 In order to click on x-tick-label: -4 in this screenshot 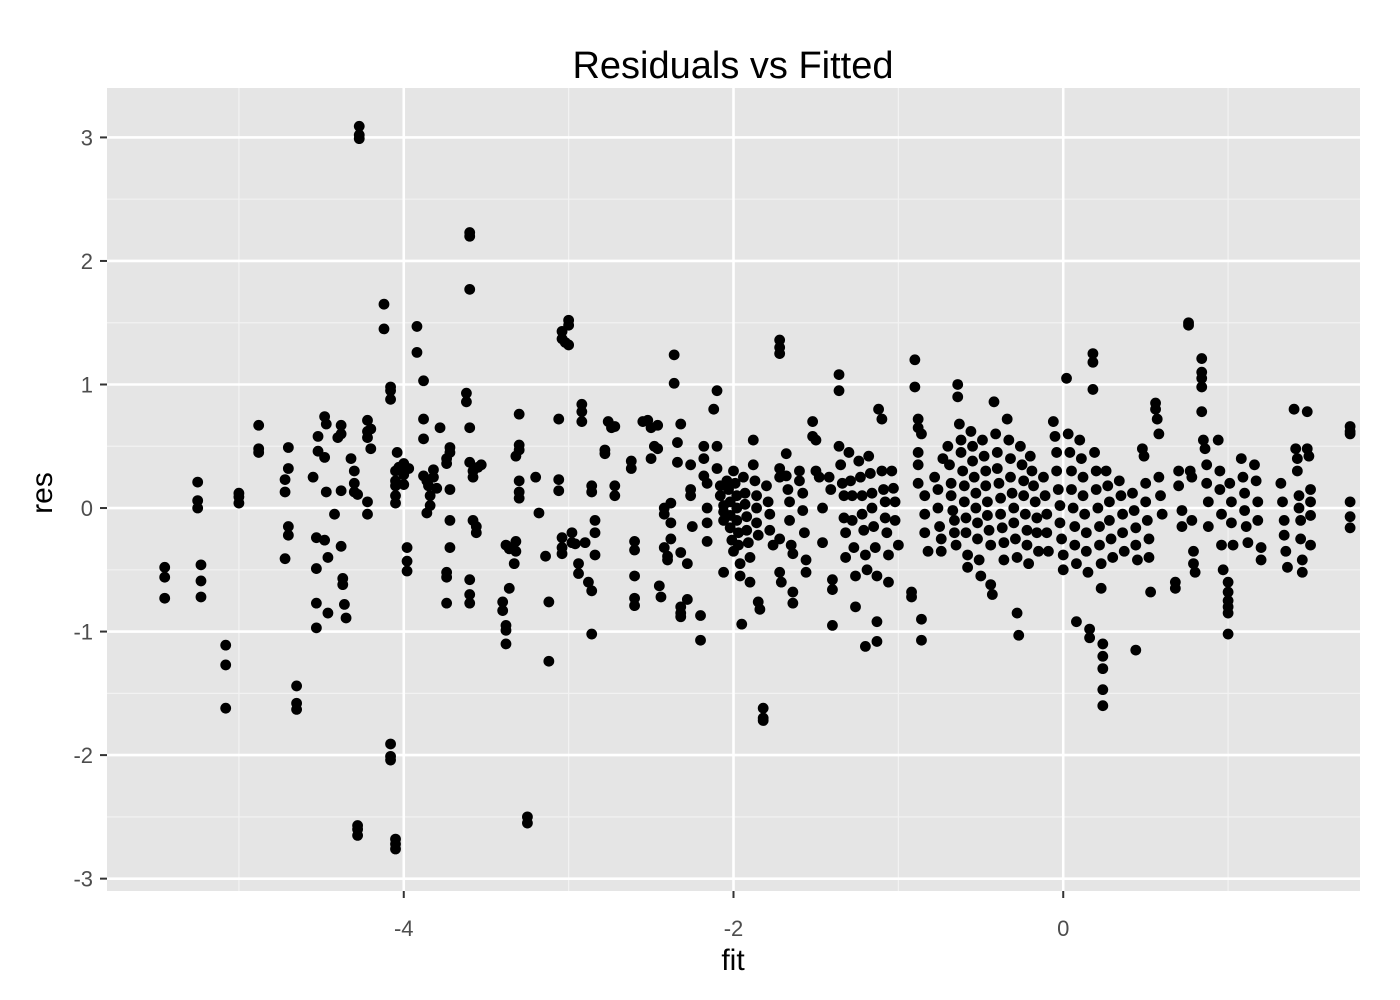, I will do `click(404, 928)`.